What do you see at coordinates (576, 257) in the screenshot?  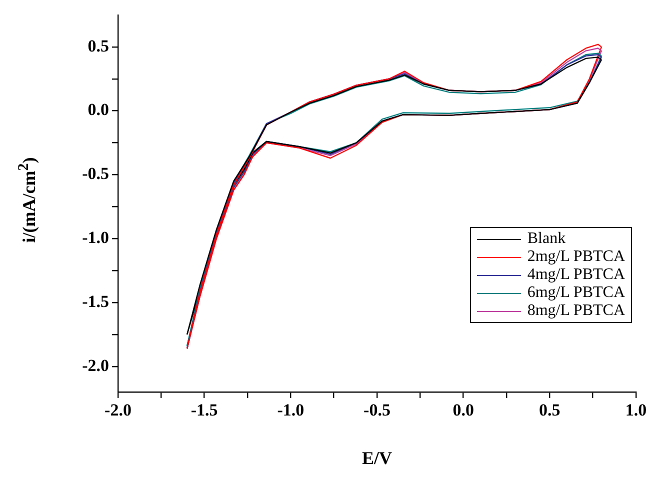 I see `legend-label: 2mg/L PBTCA` at bounding box center [576, 257].